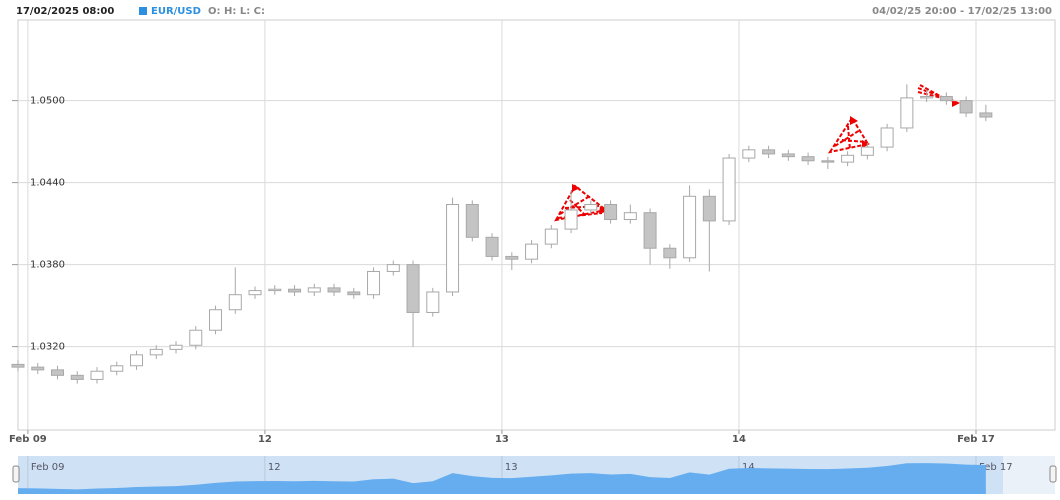 This screenshot has width=1060, height=500. I want to click on datetime: 17/02/2025 08:00, so click(65, 11).